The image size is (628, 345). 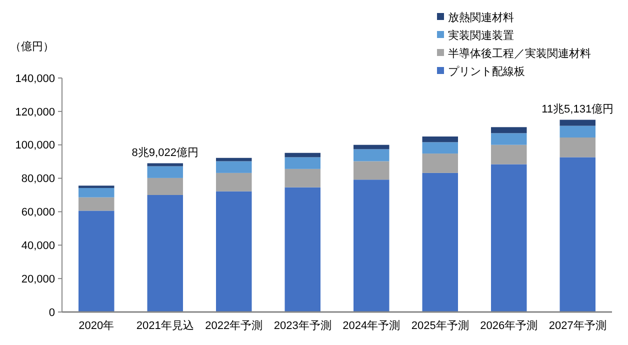 I want to click on y-tick-label: 140,000, so click(x=35, y=78).